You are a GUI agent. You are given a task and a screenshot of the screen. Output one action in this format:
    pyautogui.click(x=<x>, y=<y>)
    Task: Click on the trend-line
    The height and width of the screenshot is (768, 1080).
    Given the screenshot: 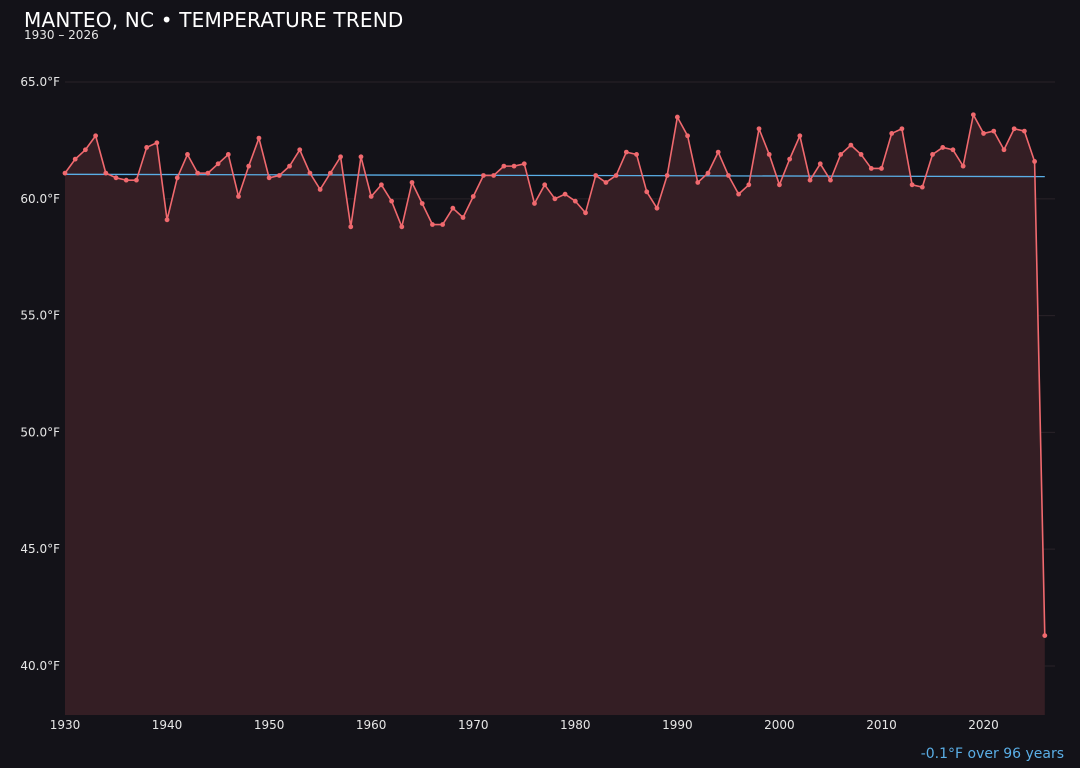 What is the action you would take?
    pyautogui.click(x=554, y=175)
    